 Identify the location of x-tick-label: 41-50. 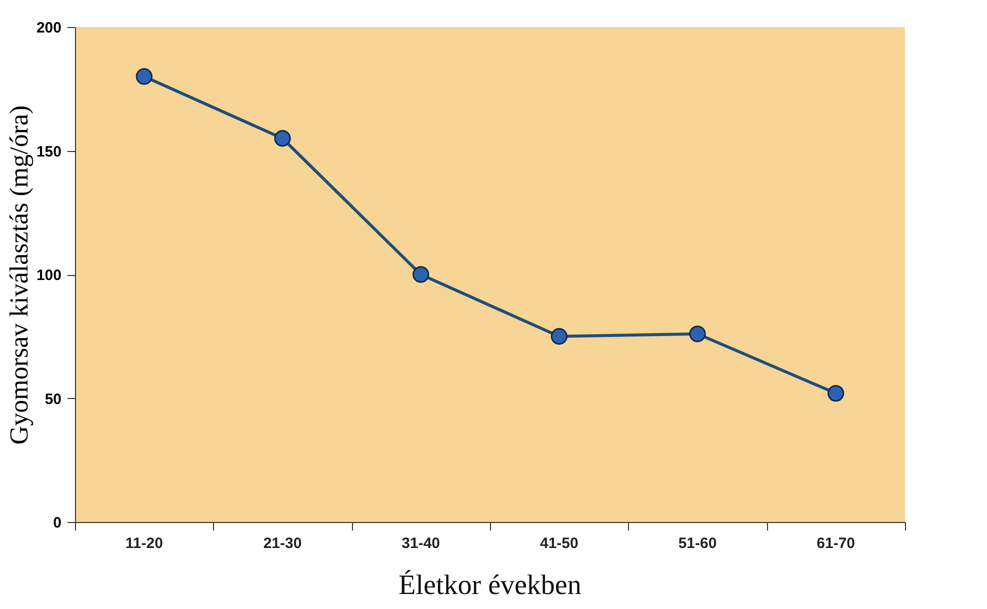
(559, 543).